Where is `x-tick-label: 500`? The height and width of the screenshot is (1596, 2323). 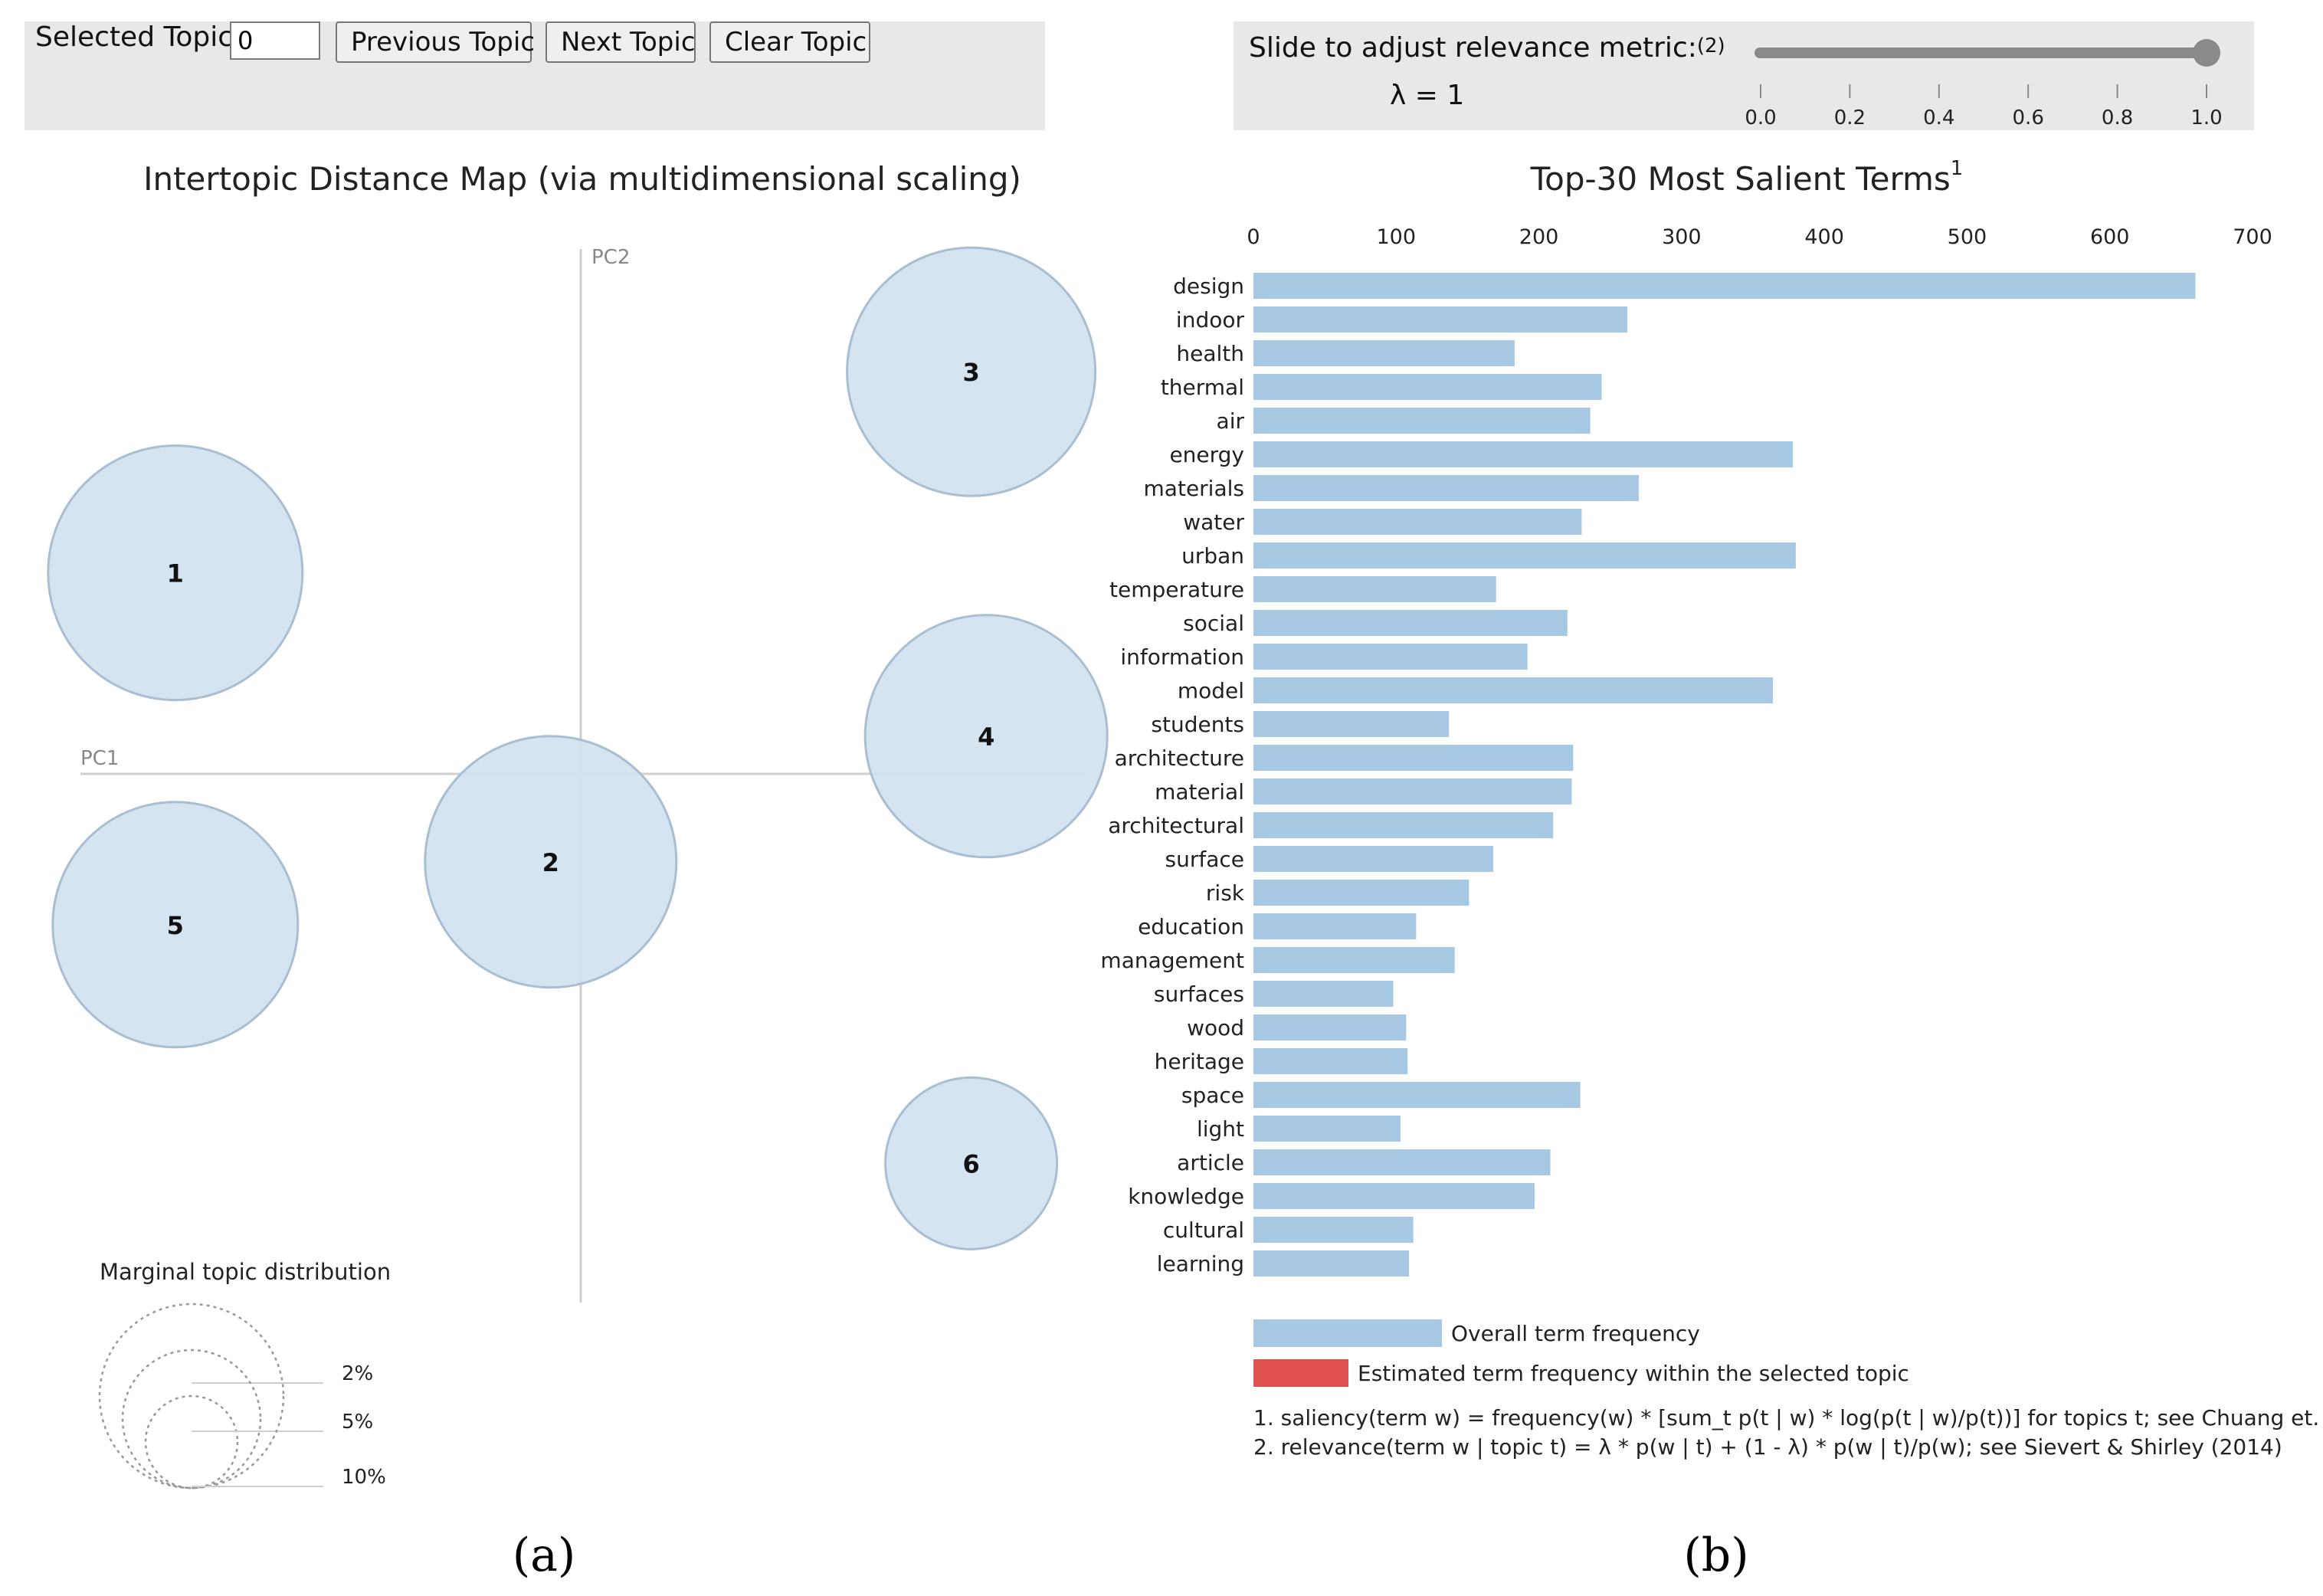 x-tick-label: 500 is located at coordinates (1968, 237).